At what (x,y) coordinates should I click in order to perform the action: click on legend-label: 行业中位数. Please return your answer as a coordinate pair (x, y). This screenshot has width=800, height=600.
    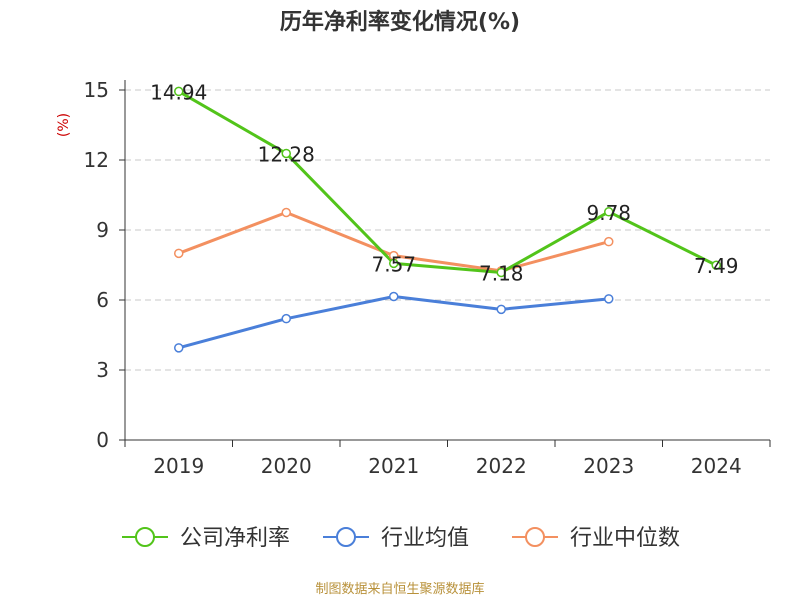
    Looking at the image, I should click on (625, 538).